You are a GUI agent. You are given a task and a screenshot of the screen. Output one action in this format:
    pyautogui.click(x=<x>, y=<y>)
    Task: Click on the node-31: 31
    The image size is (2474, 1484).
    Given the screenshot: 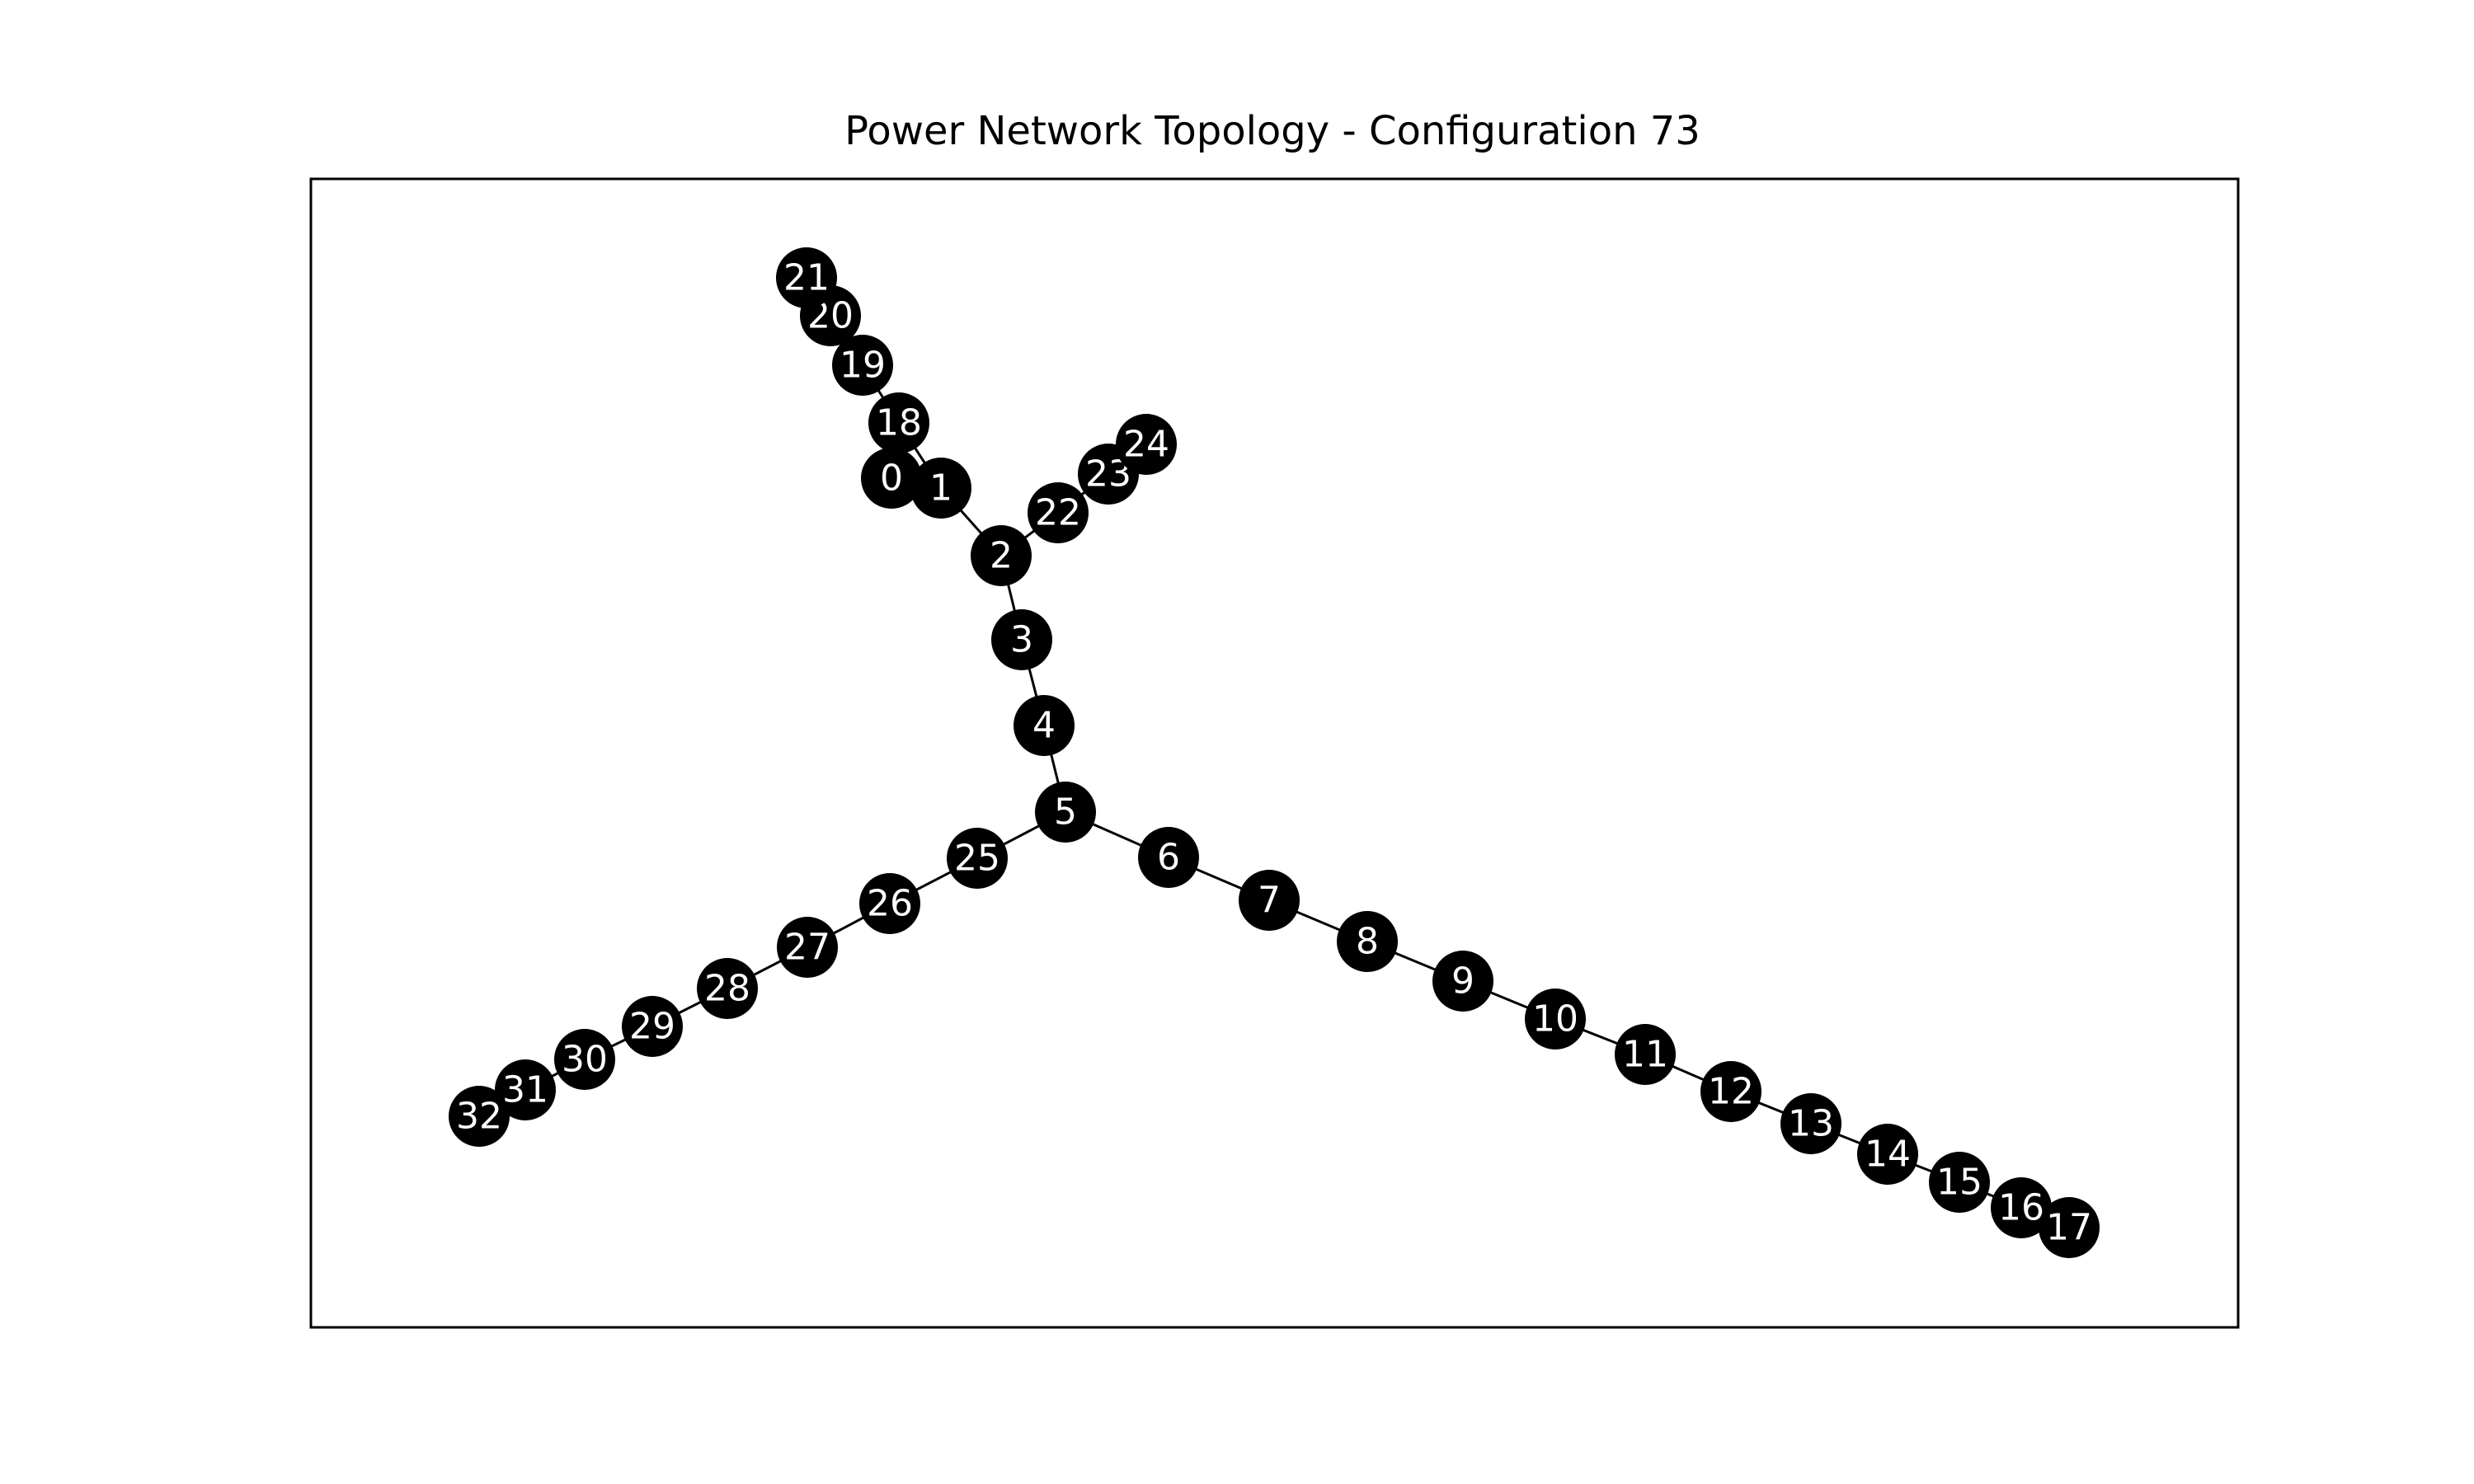 What is the action you would take?
    pyautogui.click(x=525, y=1089)
    